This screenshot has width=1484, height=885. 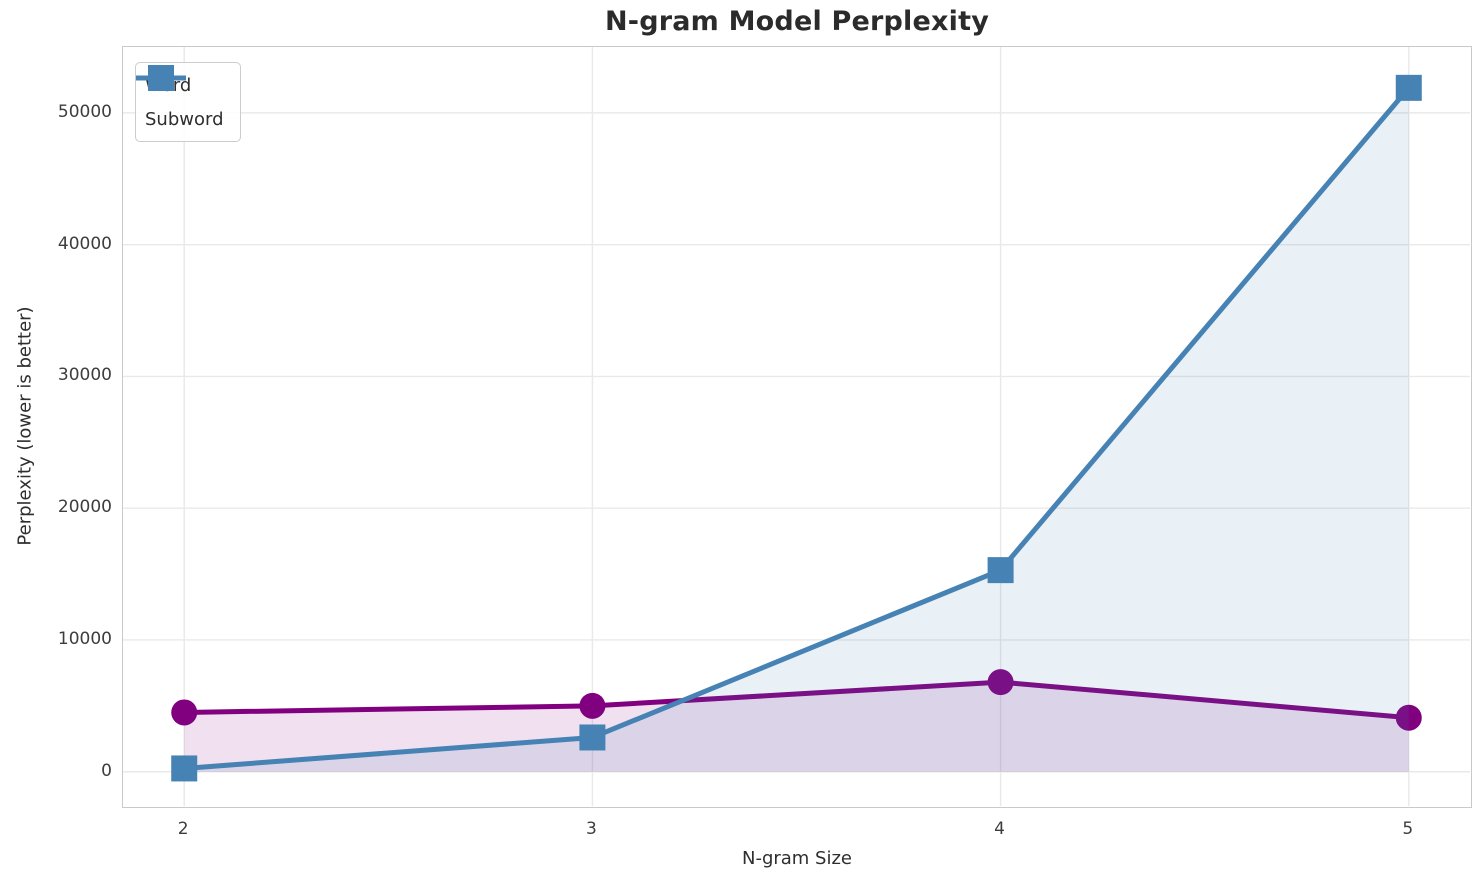 I want to click on x-axis-label: N-gram Size, so click(x=797, y=858).